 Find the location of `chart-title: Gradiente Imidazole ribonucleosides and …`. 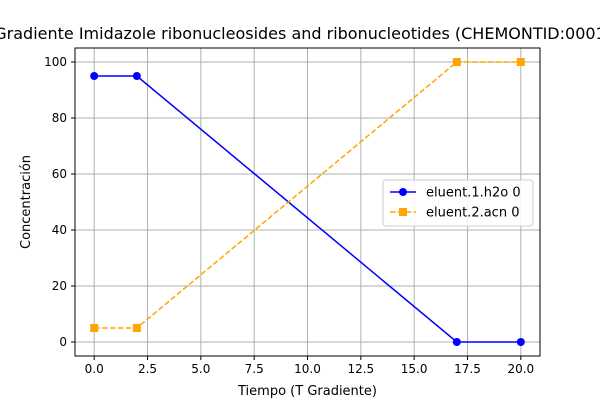

chart-title: Gradiente Imidazole ribonucleosides and … is located at coordinates (300, 33).